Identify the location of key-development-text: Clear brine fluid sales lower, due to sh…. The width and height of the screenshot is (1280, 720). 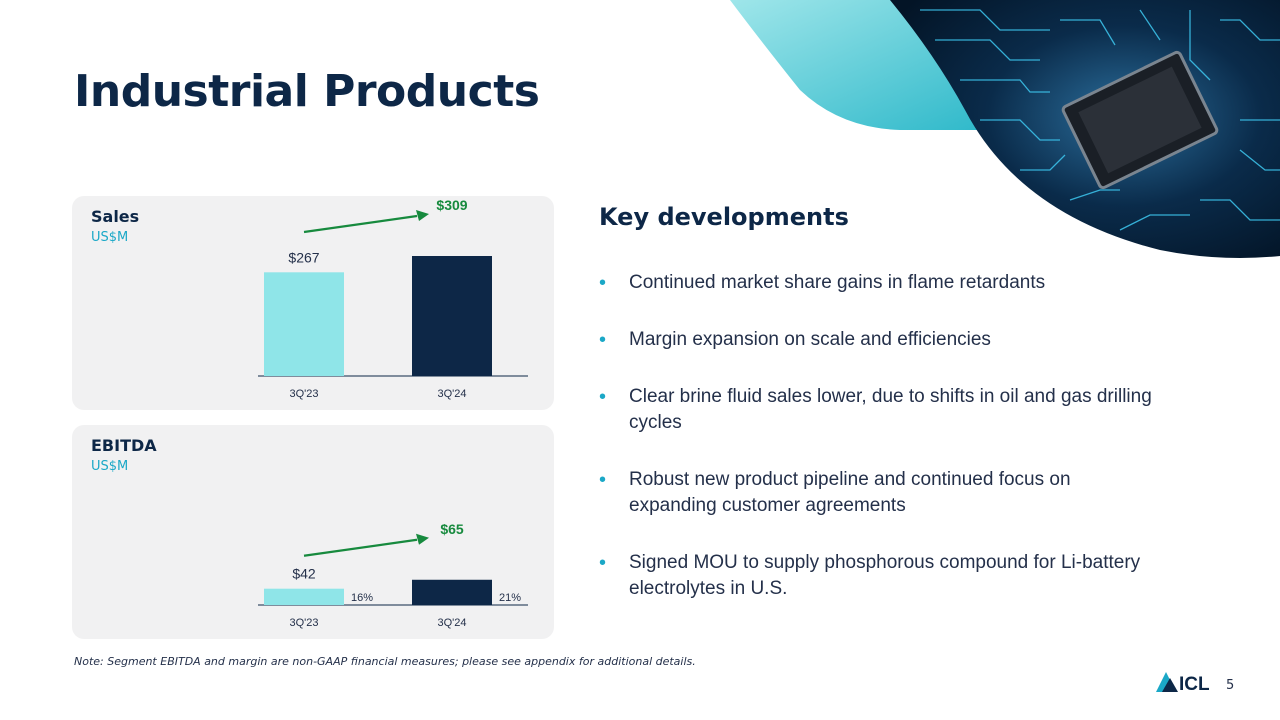
(890, 409).